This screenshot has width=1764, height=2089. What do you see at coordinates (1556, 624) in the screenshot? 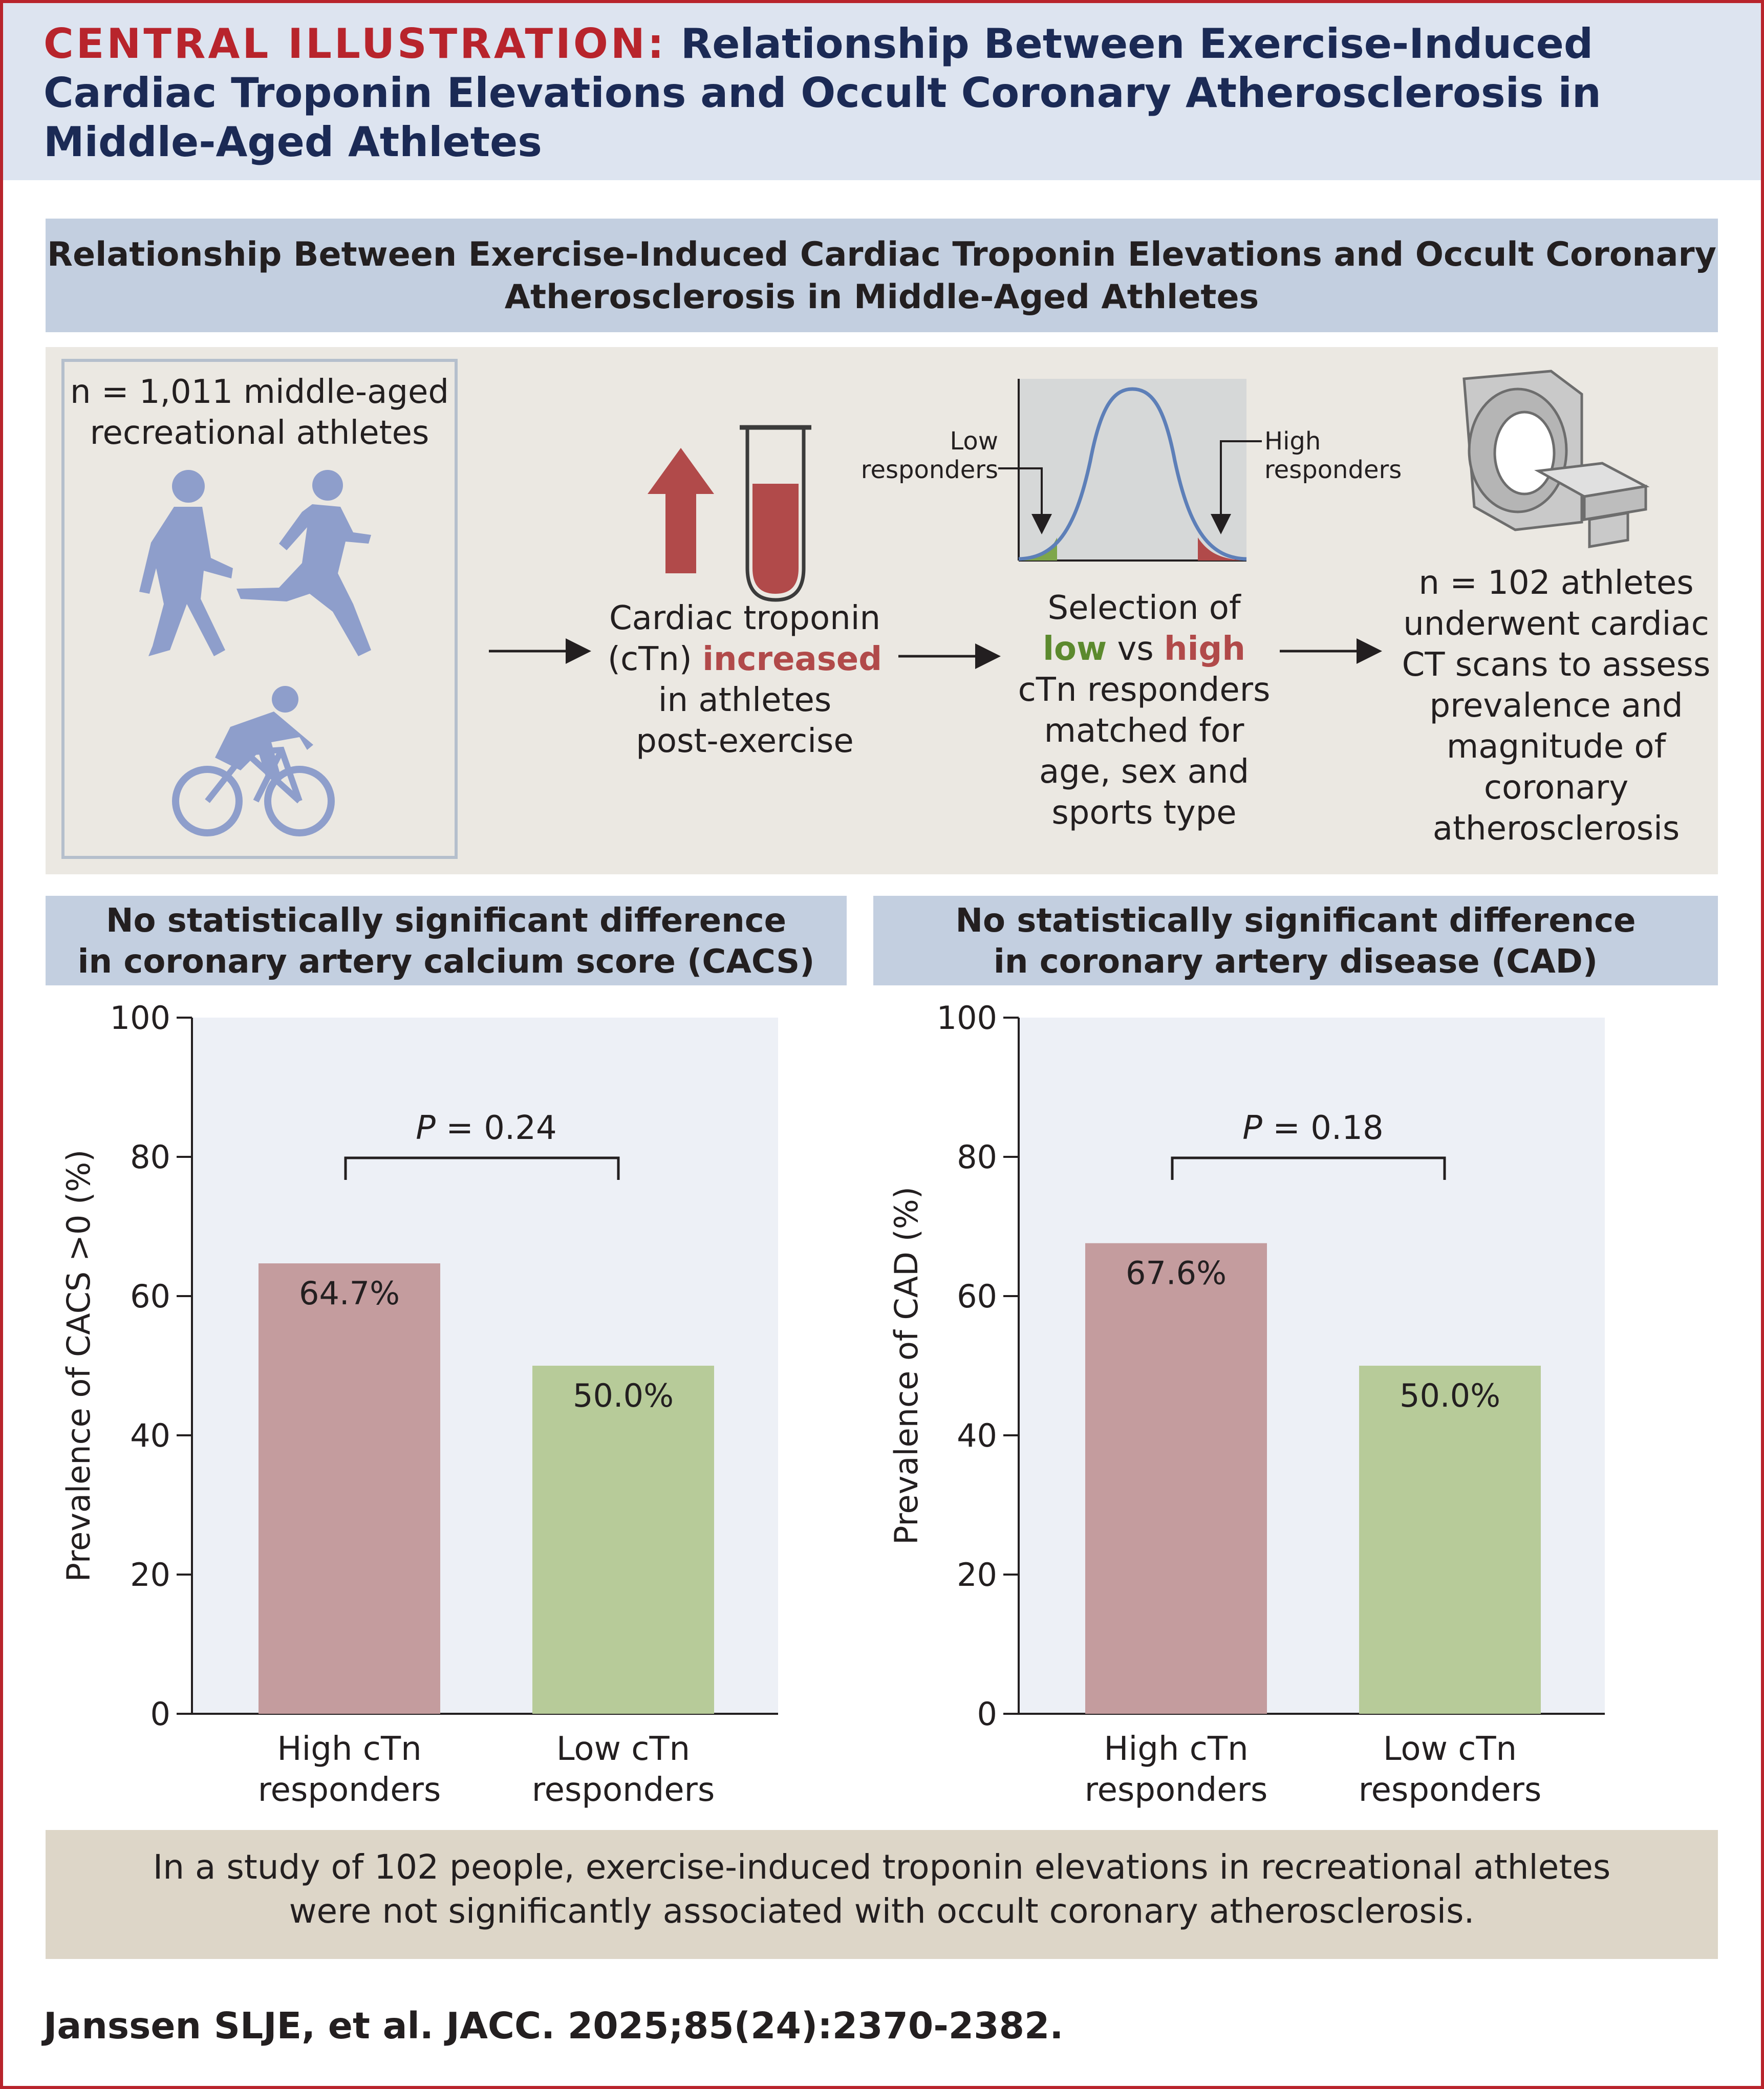
I see `ct-line-2: underwent cardiac` at bounding box center [1556, 624].